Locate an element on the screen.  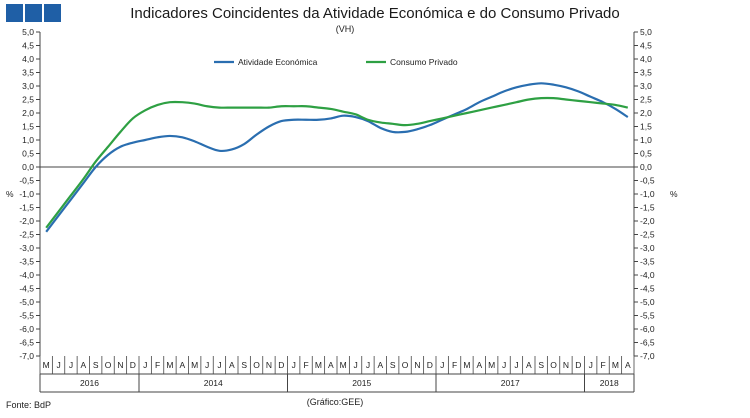
y-tick-label-right: -1,0 is located at coordinates (647, 194).